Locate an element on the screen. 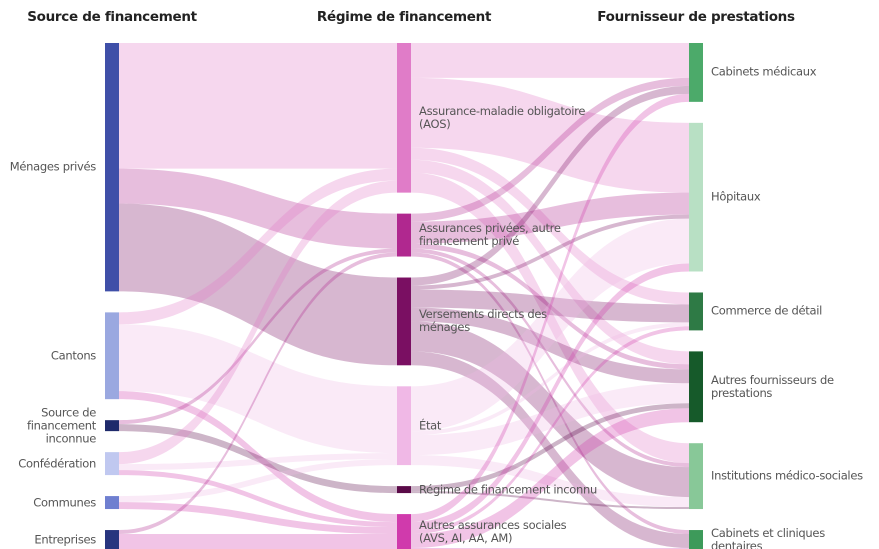  node-label: Autres fournisseurs de prestations is located at coordinates (772, 386).